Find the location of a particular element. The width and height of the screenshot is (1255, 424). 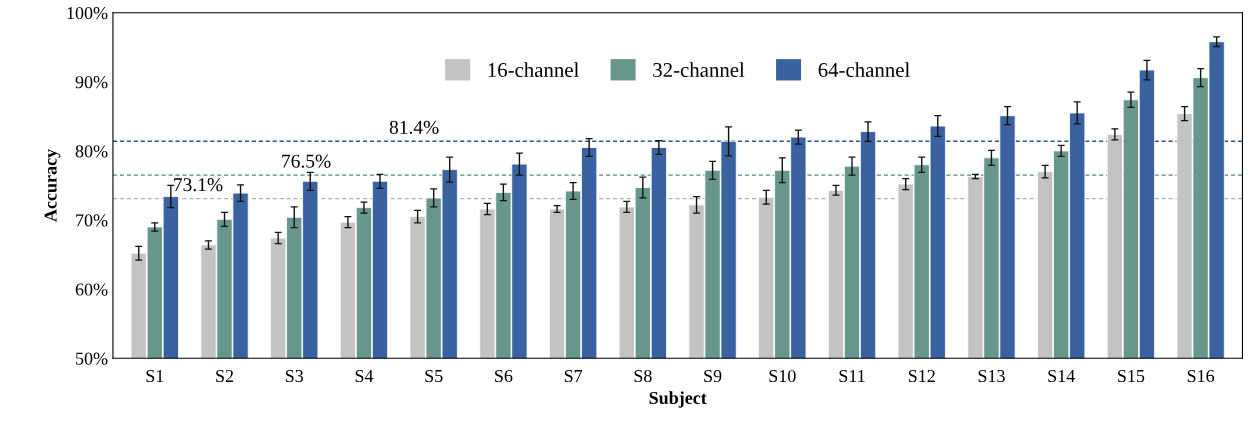

x-tick-label: S8 is located at coordinates (643, 376).